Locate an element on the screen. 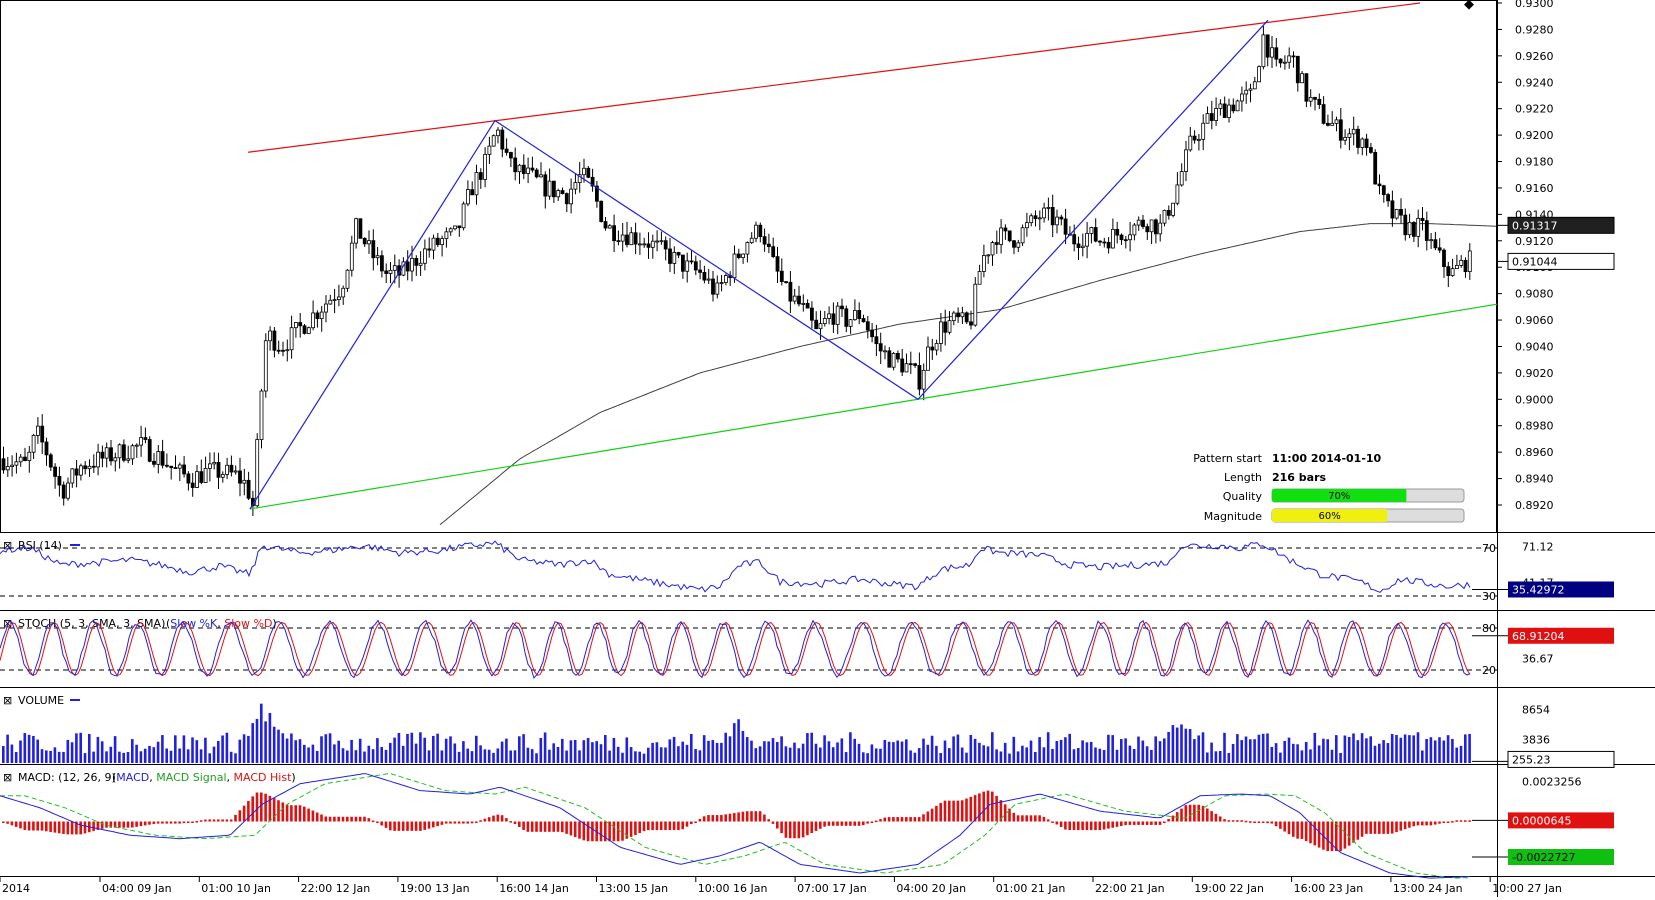 The height and width of the screenshot is (900, 1655). rsi-collapse-icon: ⊠ is located at coordinates (7, 545).